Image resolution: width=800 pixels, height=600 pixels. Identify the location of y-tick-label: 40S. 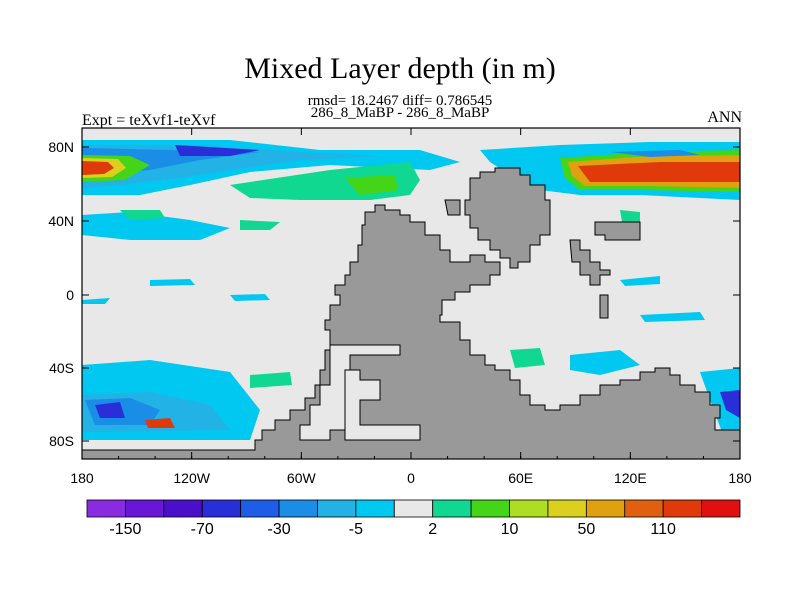
(61, 368).